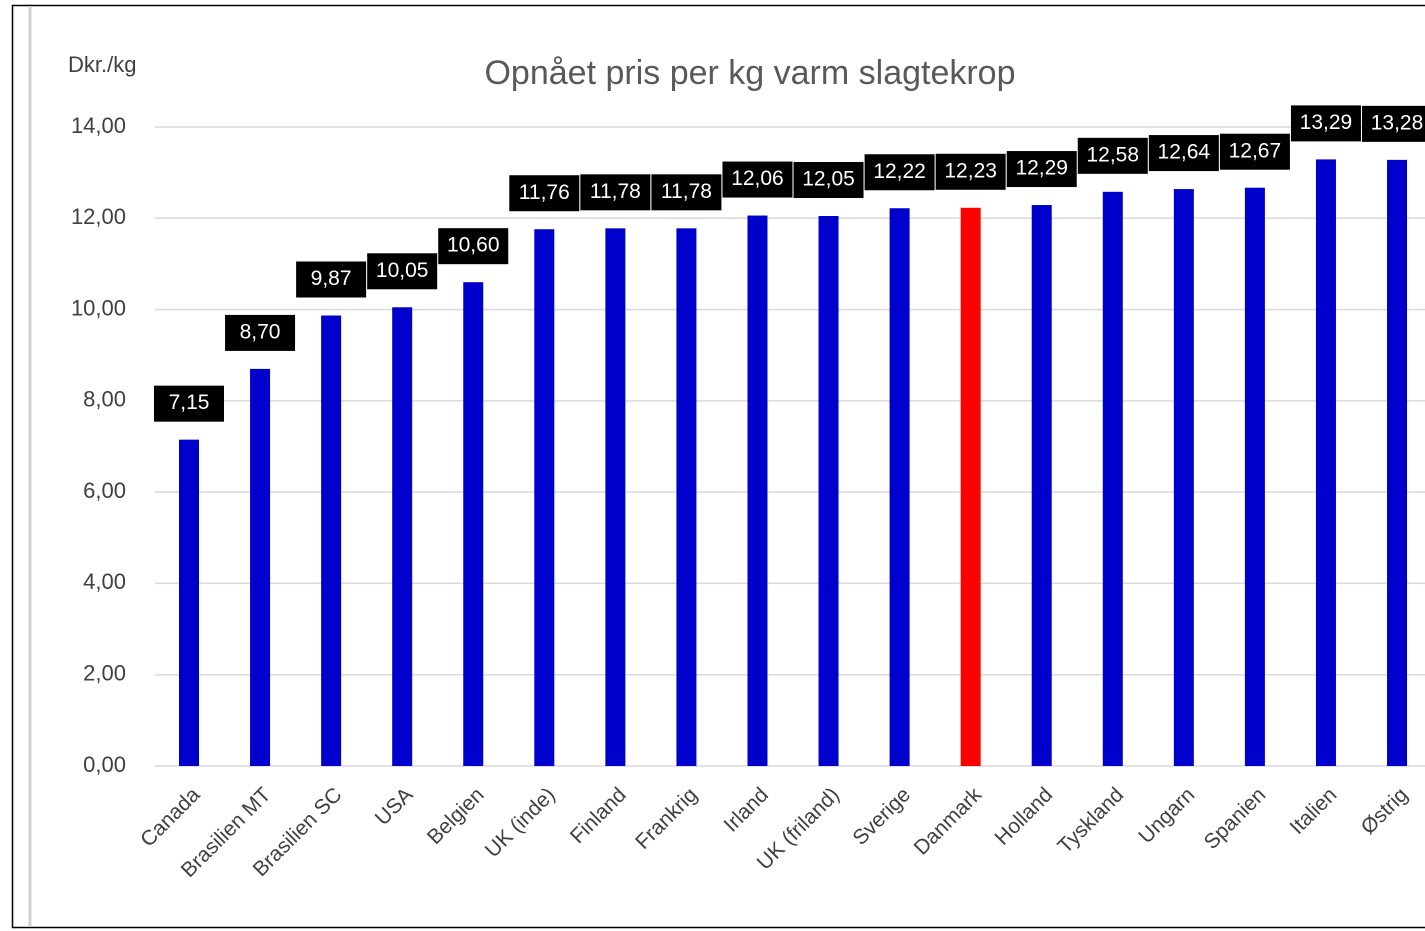  I want to click on y-tick-label: 14,00, so click(98, 125).